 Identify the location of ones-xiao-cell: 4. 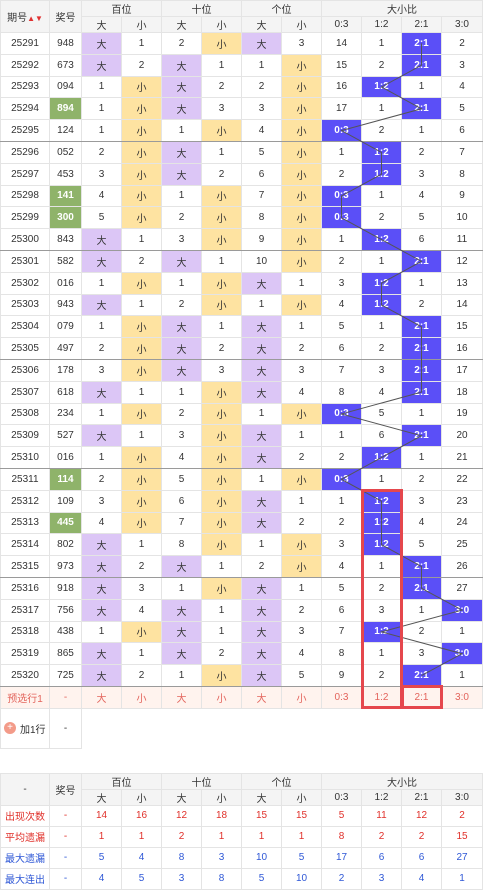
(301, 654).